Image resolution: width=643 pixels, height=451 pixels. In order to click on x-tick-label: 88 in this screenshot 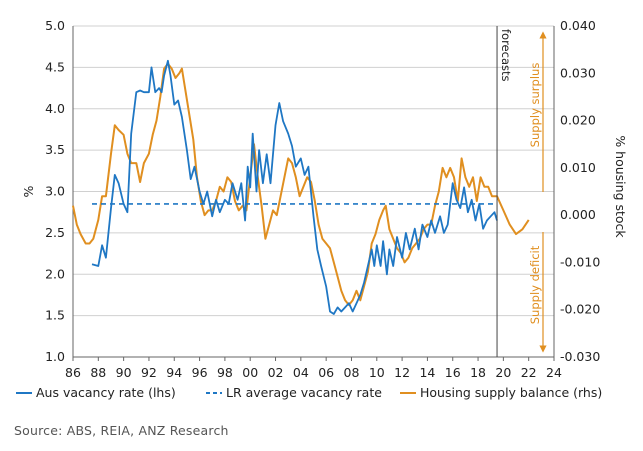, I will do `click(98, 372)`.